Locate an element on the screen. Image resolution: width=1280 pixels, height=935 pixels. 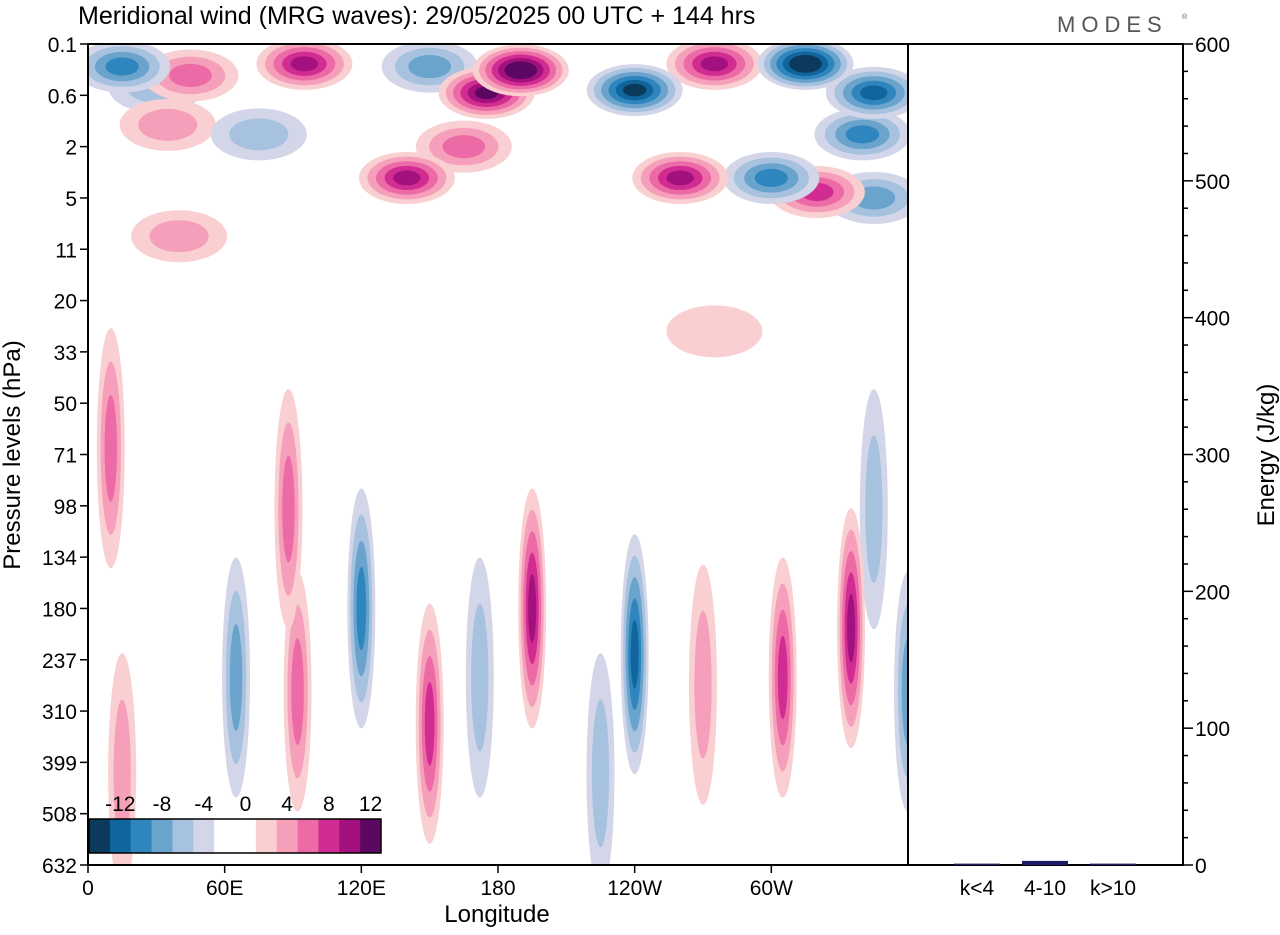
y-tick-label: 0.1 is located at coordinates (62, 45).